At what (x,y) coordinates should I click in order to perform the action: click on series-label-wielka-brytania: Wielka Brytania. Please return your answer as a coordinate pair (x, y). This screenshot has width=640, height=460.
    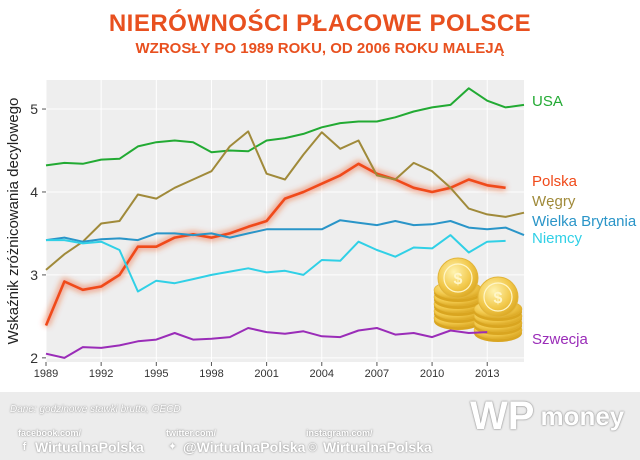
    Looking at the image, I should click on (584, 221).